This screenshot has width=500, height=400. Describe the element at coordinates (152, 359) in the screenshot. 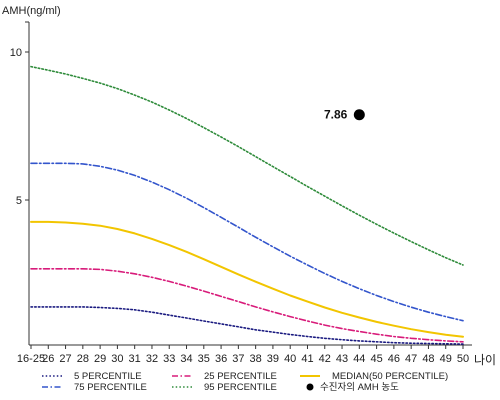

I see `x-tick-label: 32` at that location.